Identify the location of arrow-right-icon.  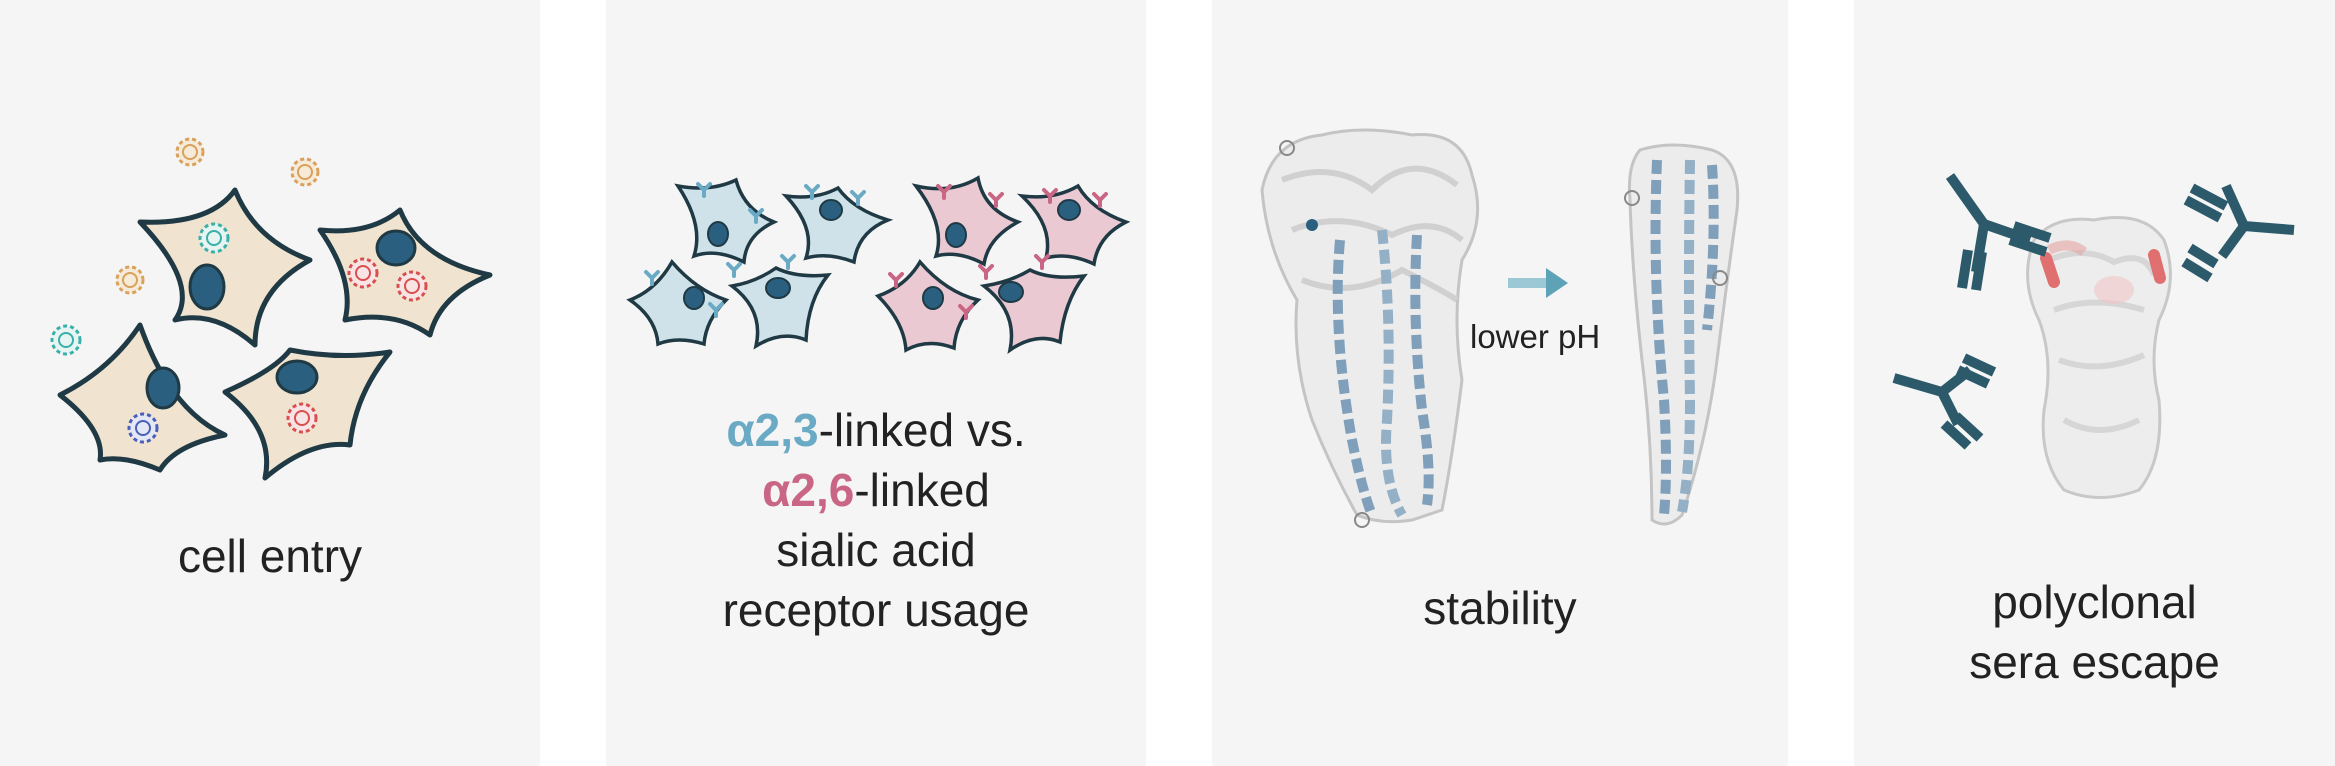
(1538, 283).